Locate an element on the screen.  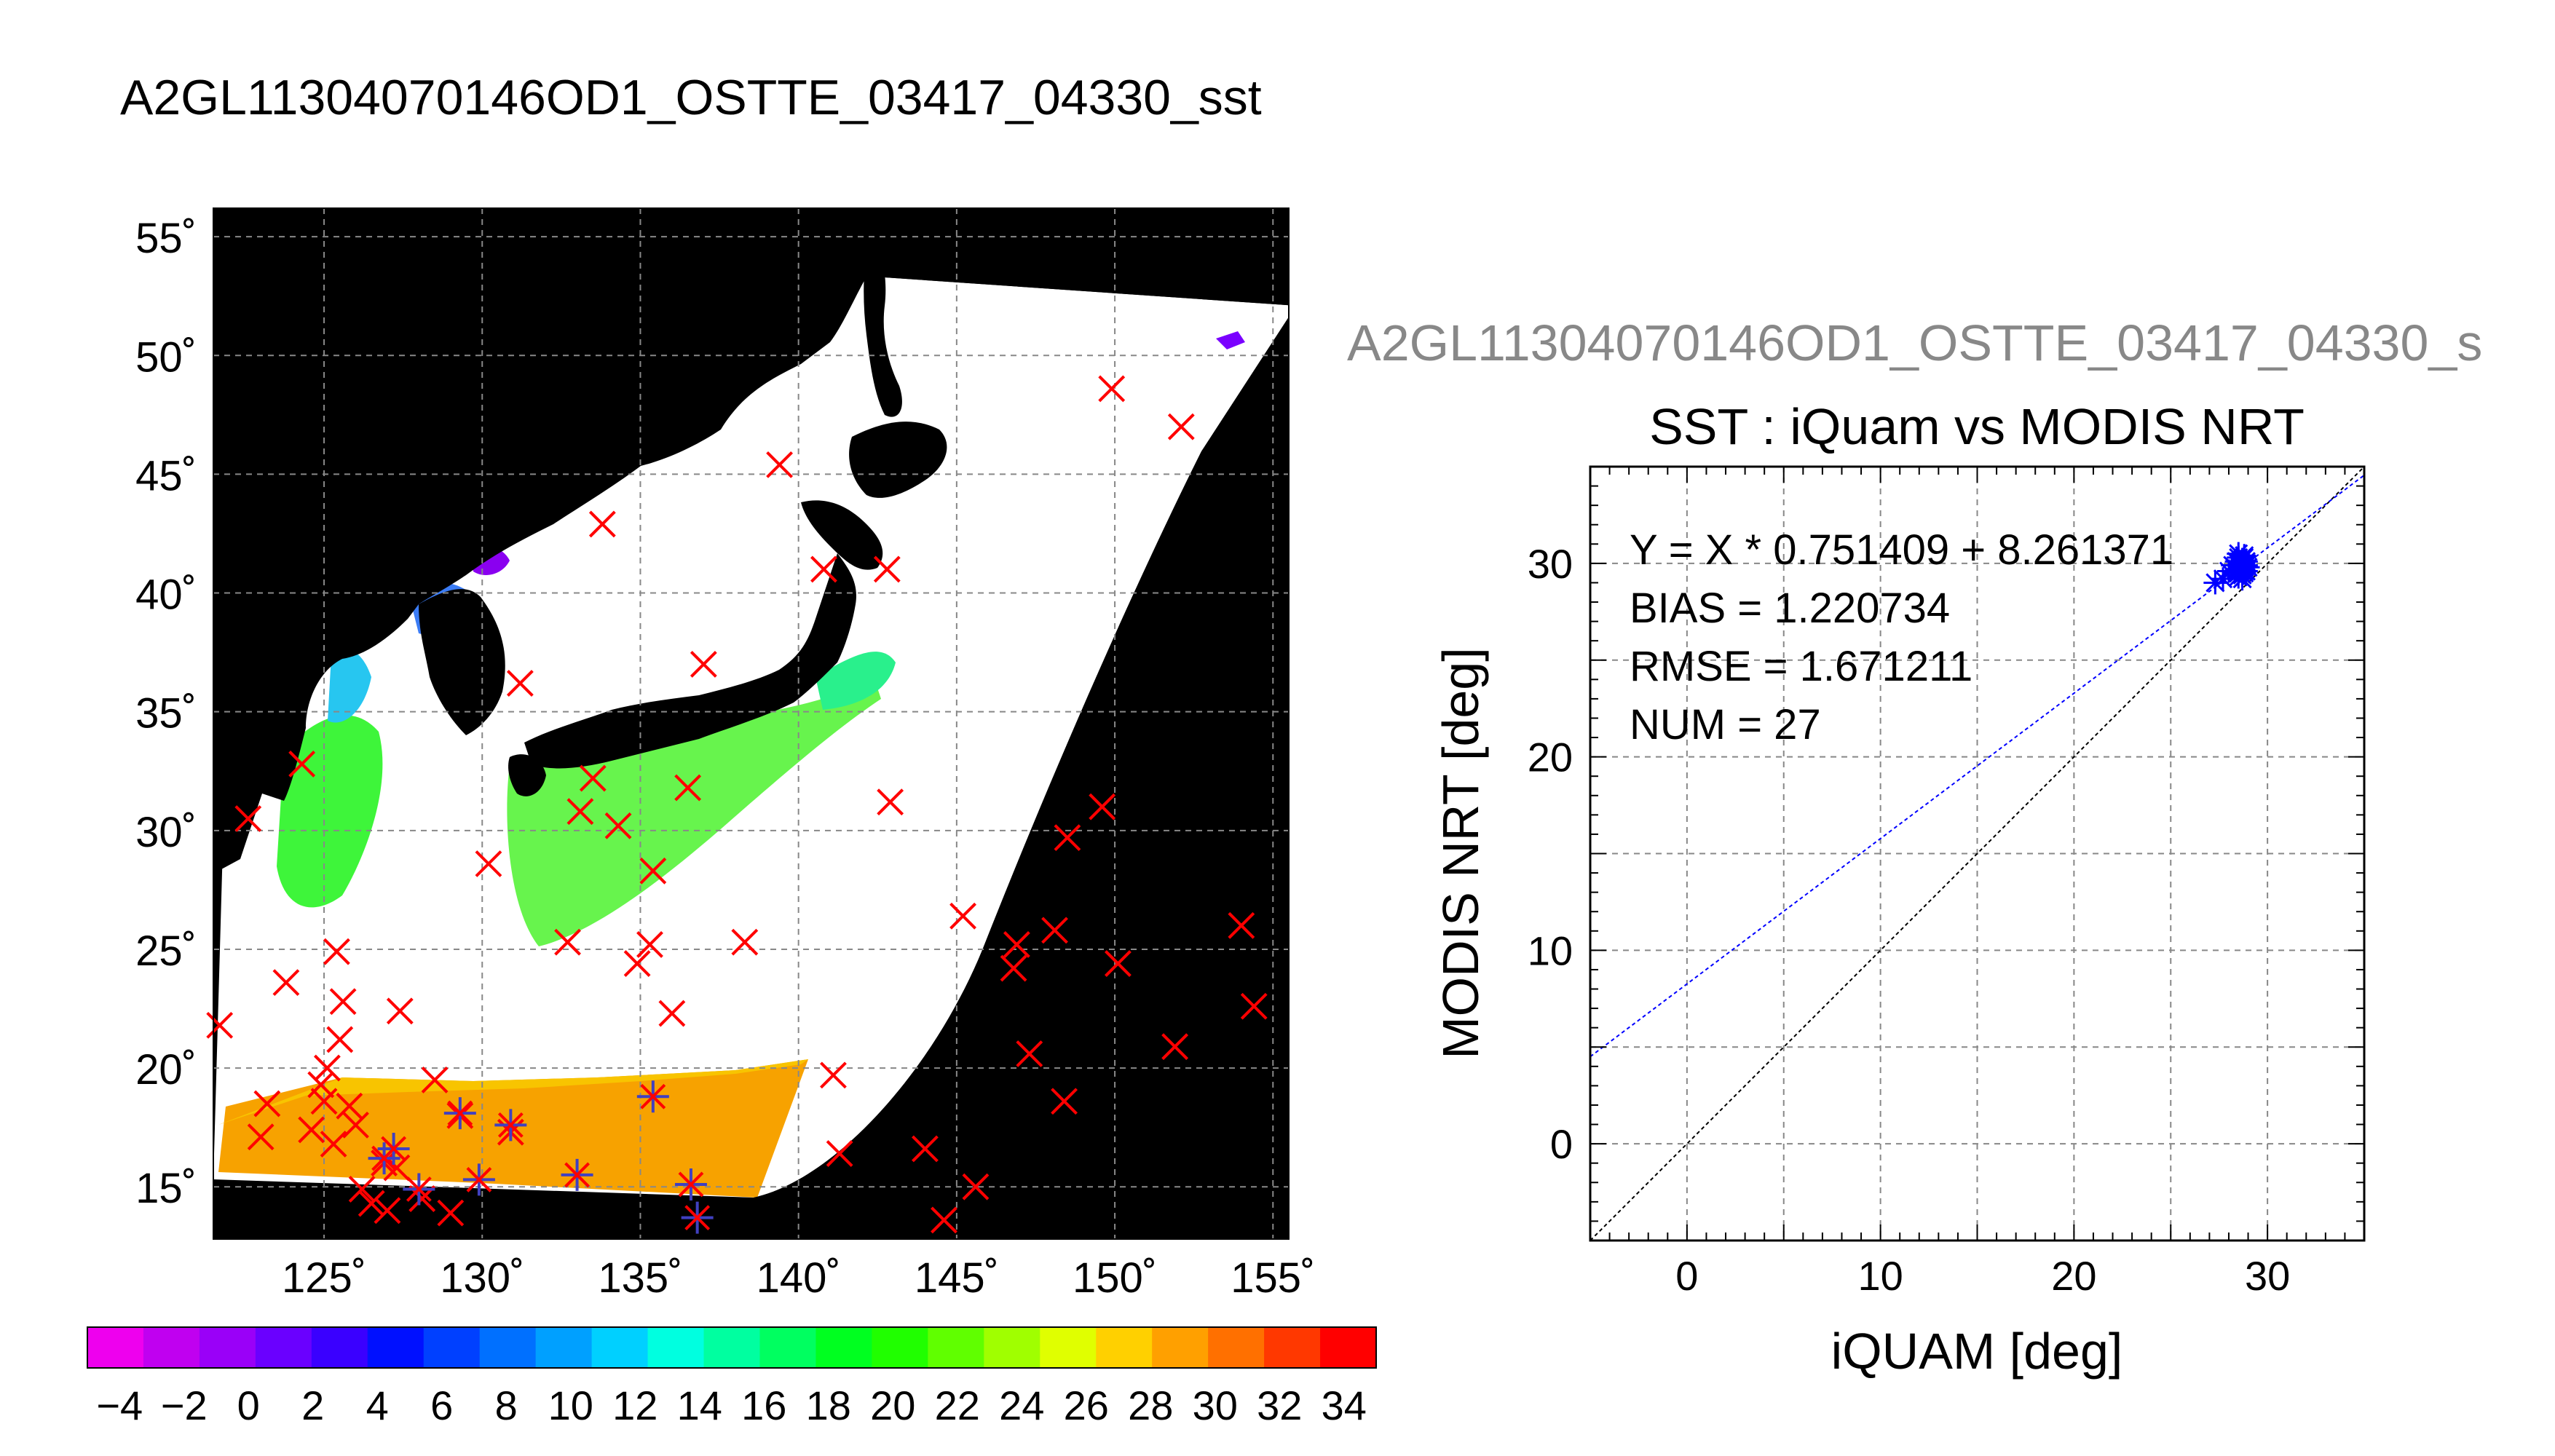
map-lon-tick-label: 145˚ is located at coordinates (957, 1278).